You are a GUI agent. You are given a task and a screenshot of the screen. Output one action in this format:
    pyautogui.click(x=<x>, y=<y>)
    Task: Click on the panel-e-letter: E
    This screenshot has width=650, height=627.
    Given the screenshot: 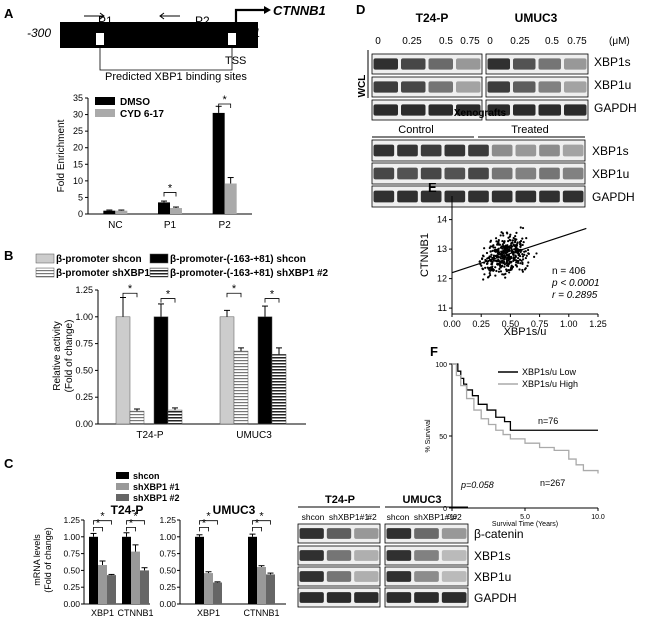 What is the action you would take?
    pyautogui.click(x=432, y=187)
    